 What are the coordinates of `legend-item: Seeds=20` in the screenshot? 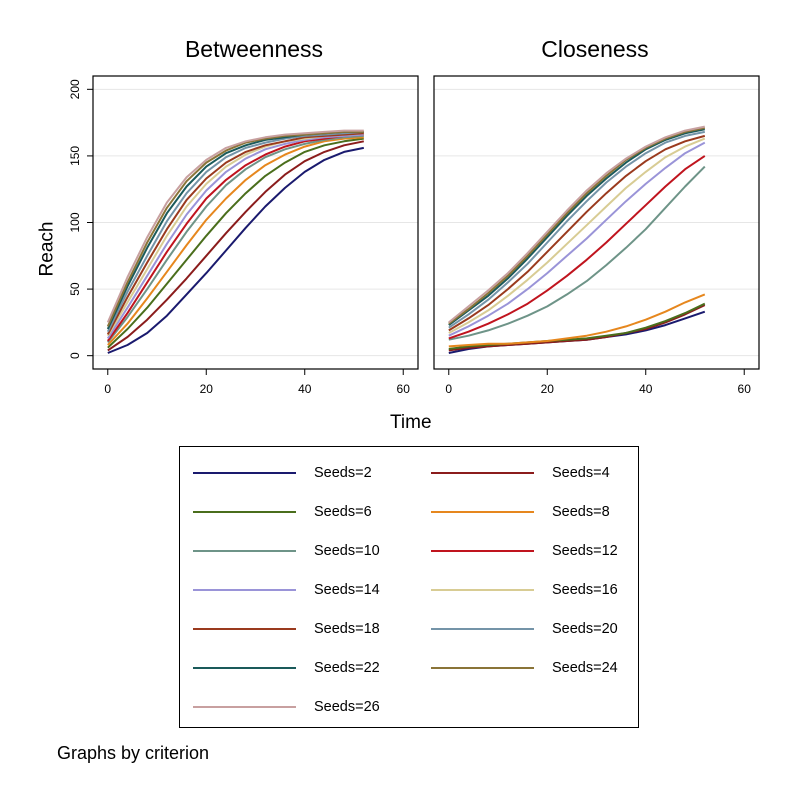 It's located at (524, 629).